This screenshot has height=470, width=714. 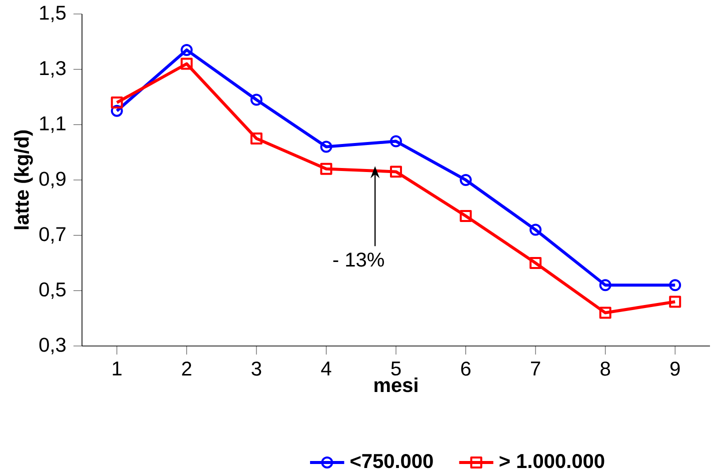 What do you see at coordinates (187, 369) in the screenshot?
I see `x-tick-label: 2` at bounding box center [187, 369].